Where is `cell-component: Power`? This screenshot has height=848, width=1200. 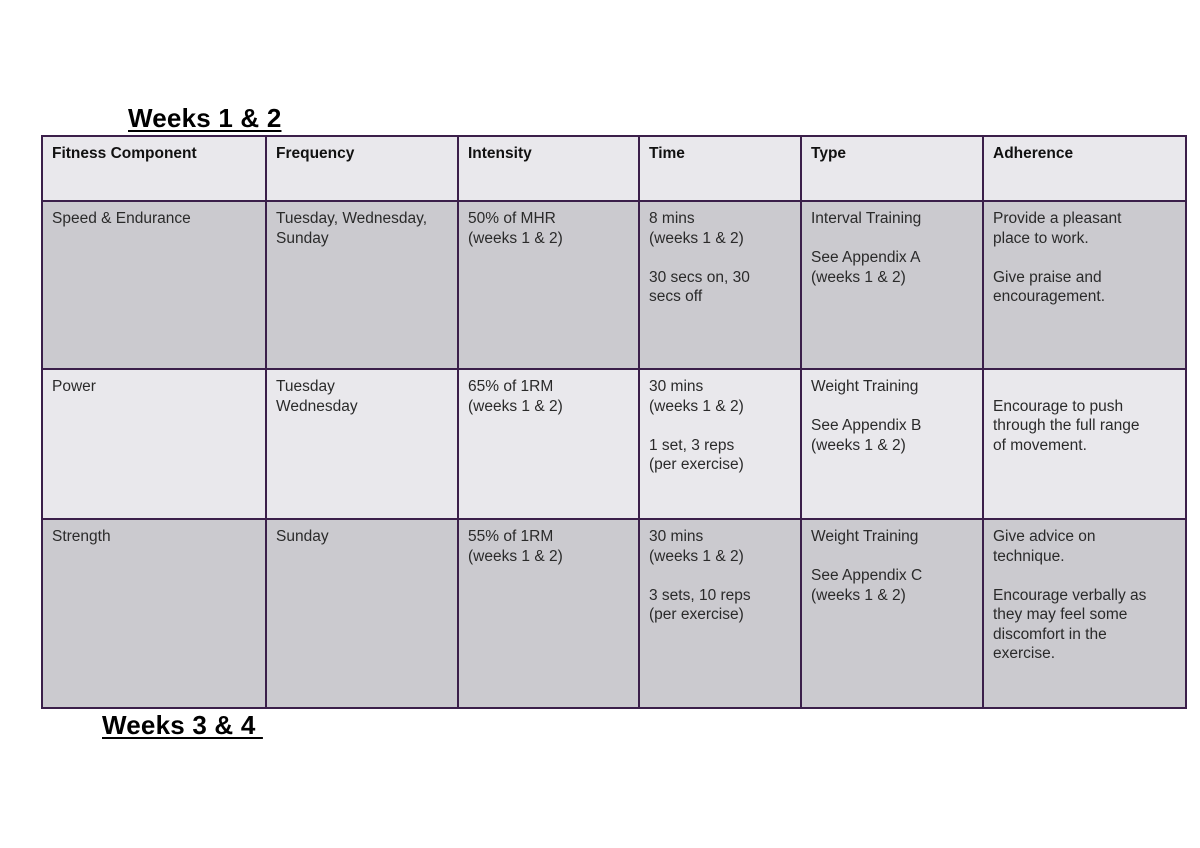 cell-component: Power is located at coordinates (154, 444).